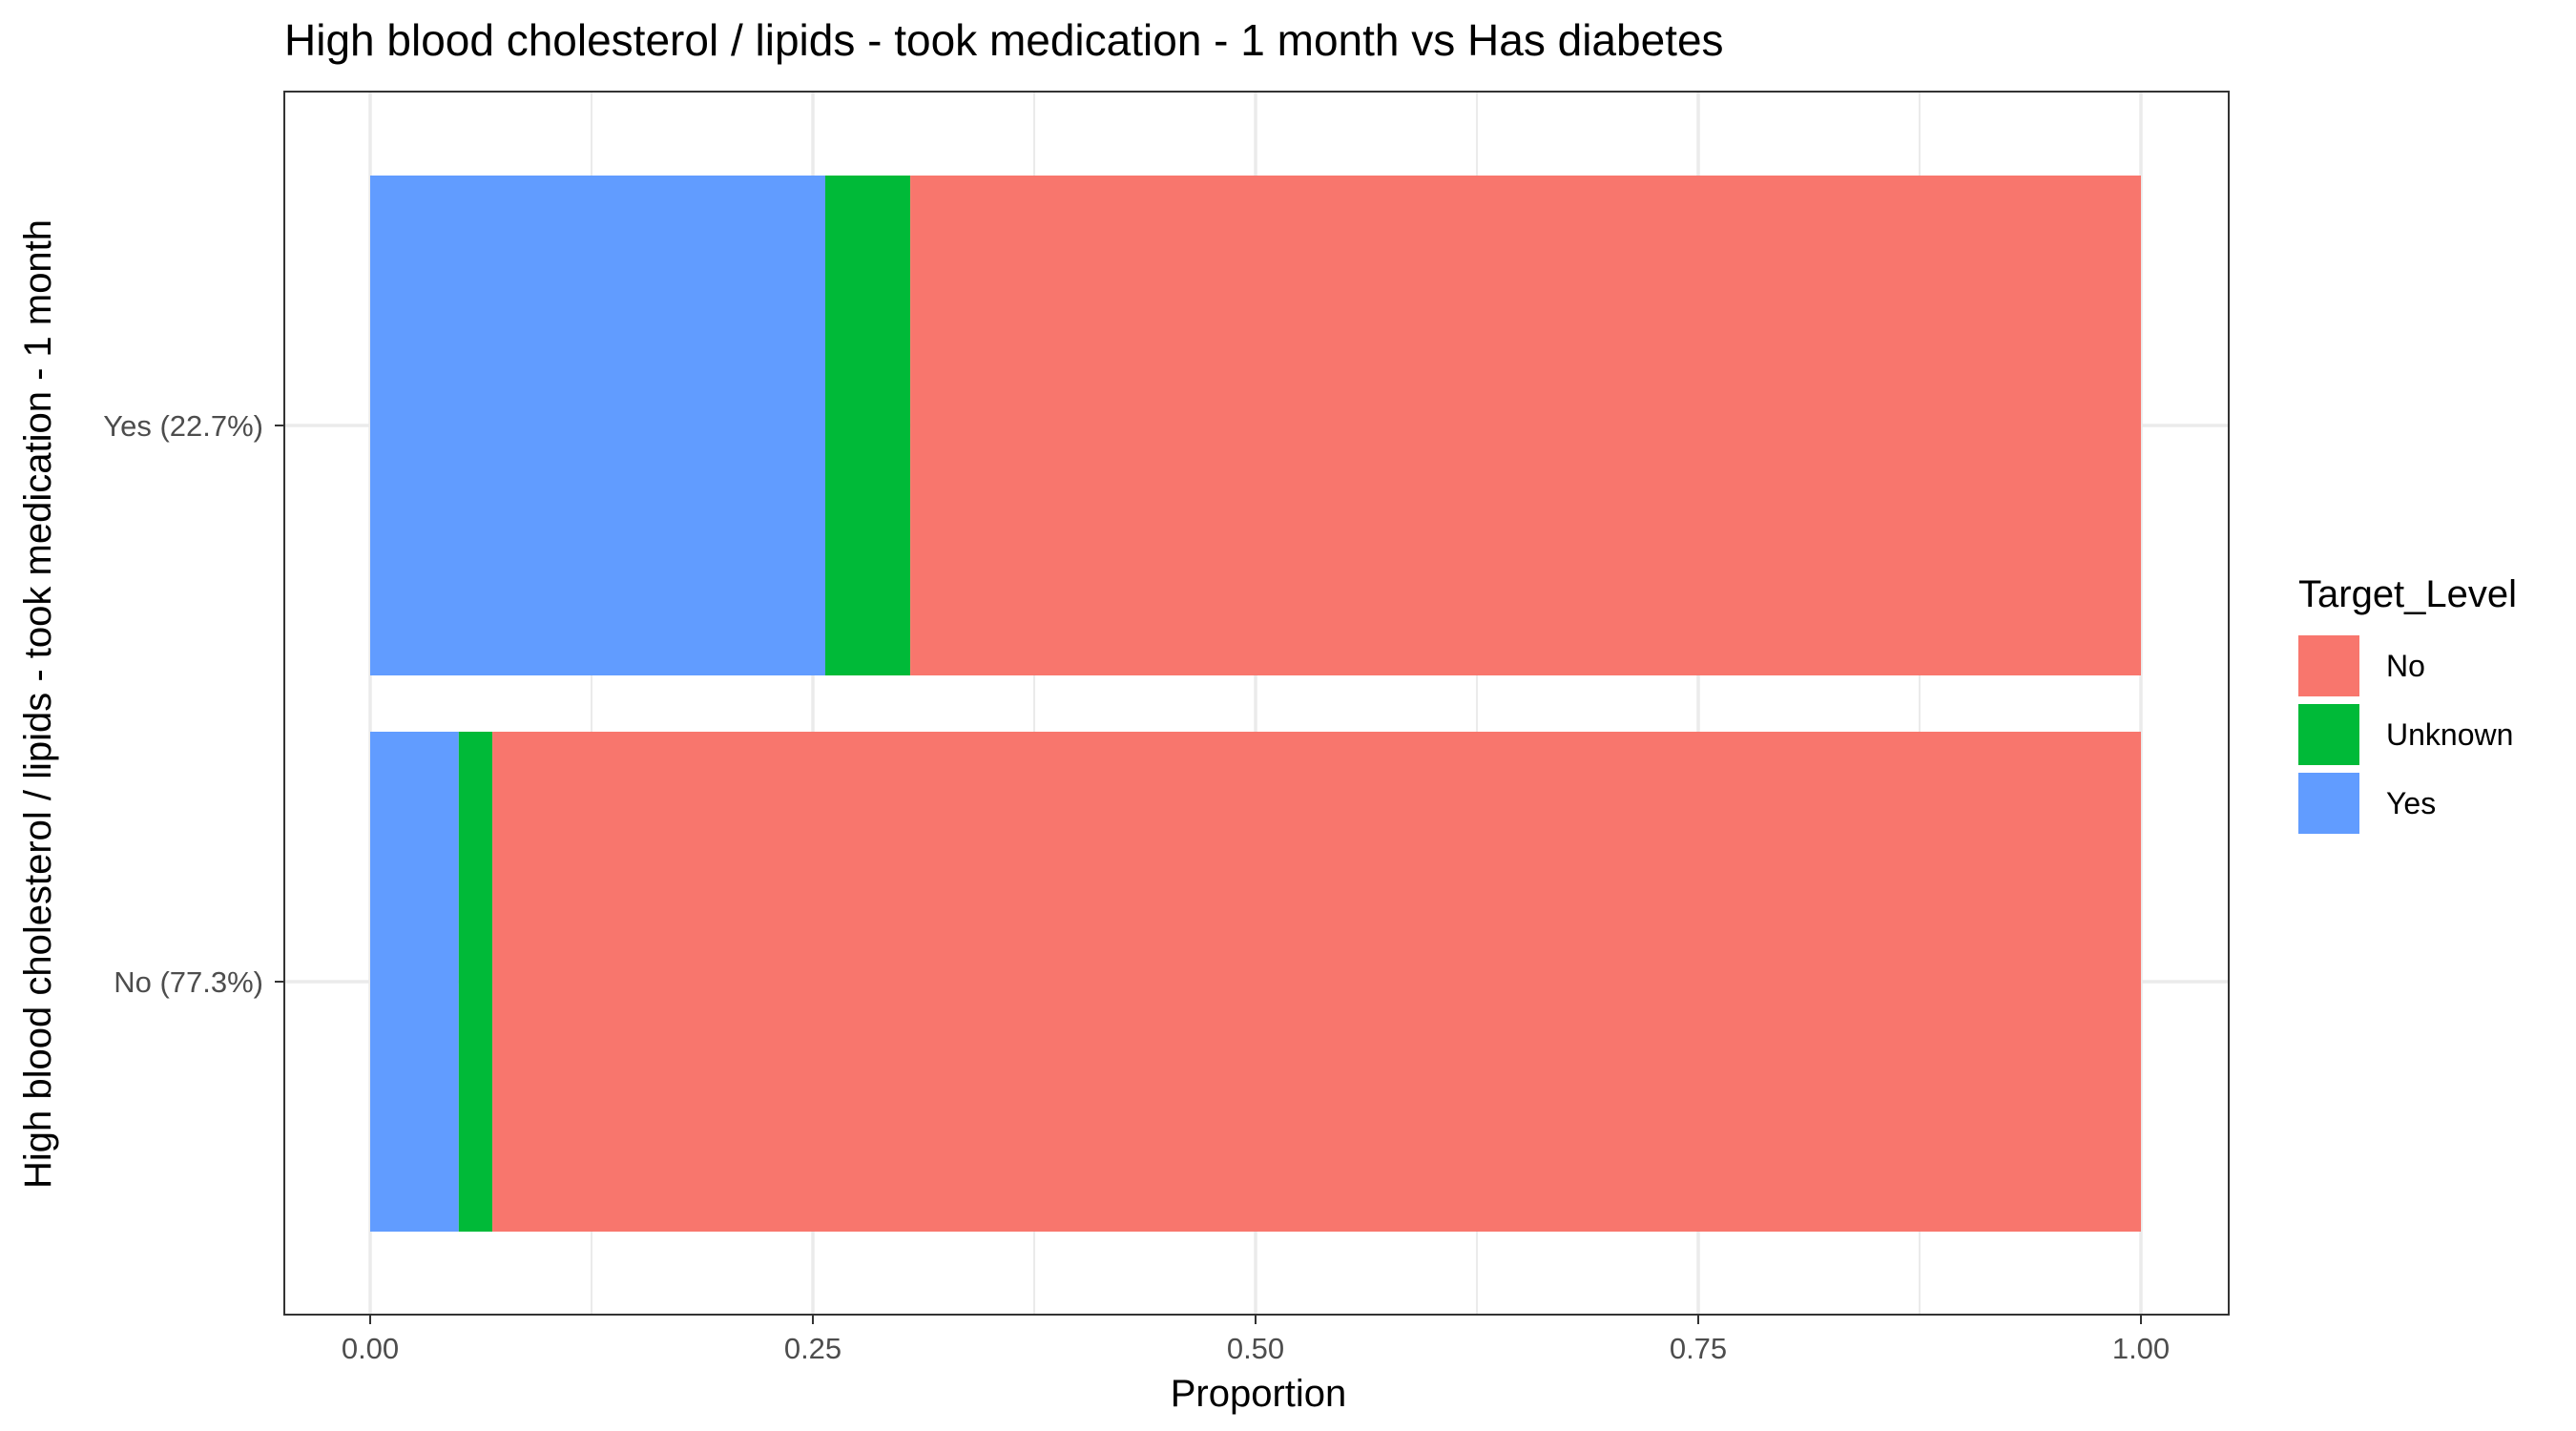 The image size is (2576, 1431). I want to click on y-axis: Yes (22.7%) No (77.3%), so click(193, 704).